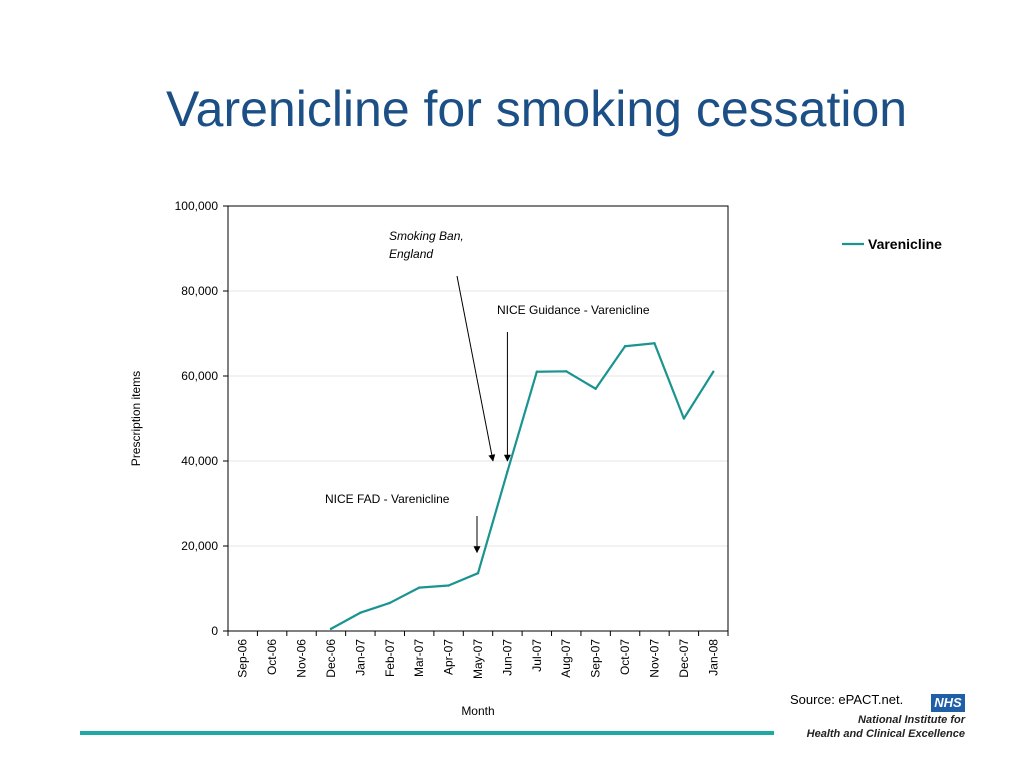  What do you see at coordinates (905, 244) in the screenshot?
I see `legend-label: Varenicline` at bounding box center [905, 244].